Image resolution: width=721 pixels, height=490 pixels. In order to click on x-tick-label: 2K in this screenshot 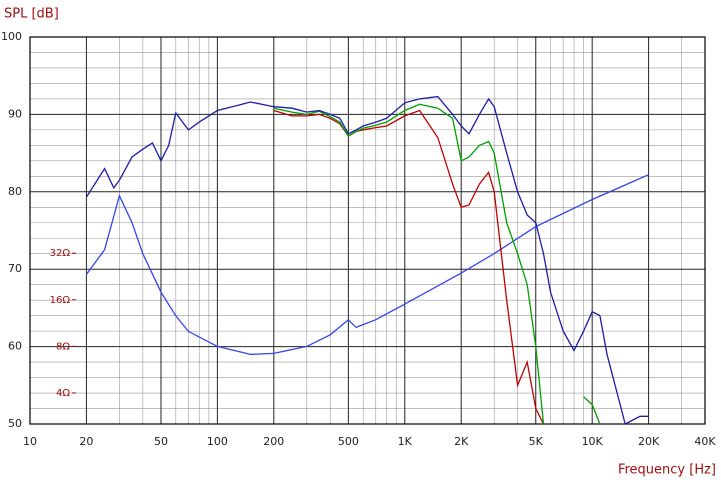, I will do `click(461, 441)`.